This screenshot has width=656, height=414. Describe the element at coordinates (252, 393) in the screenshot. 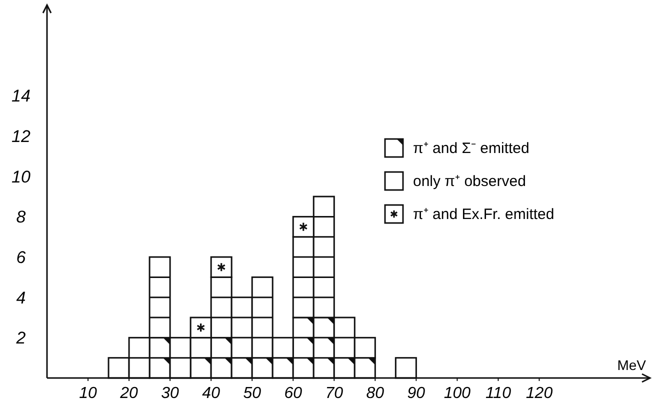

I see `x-tick-label: 50` at that location.